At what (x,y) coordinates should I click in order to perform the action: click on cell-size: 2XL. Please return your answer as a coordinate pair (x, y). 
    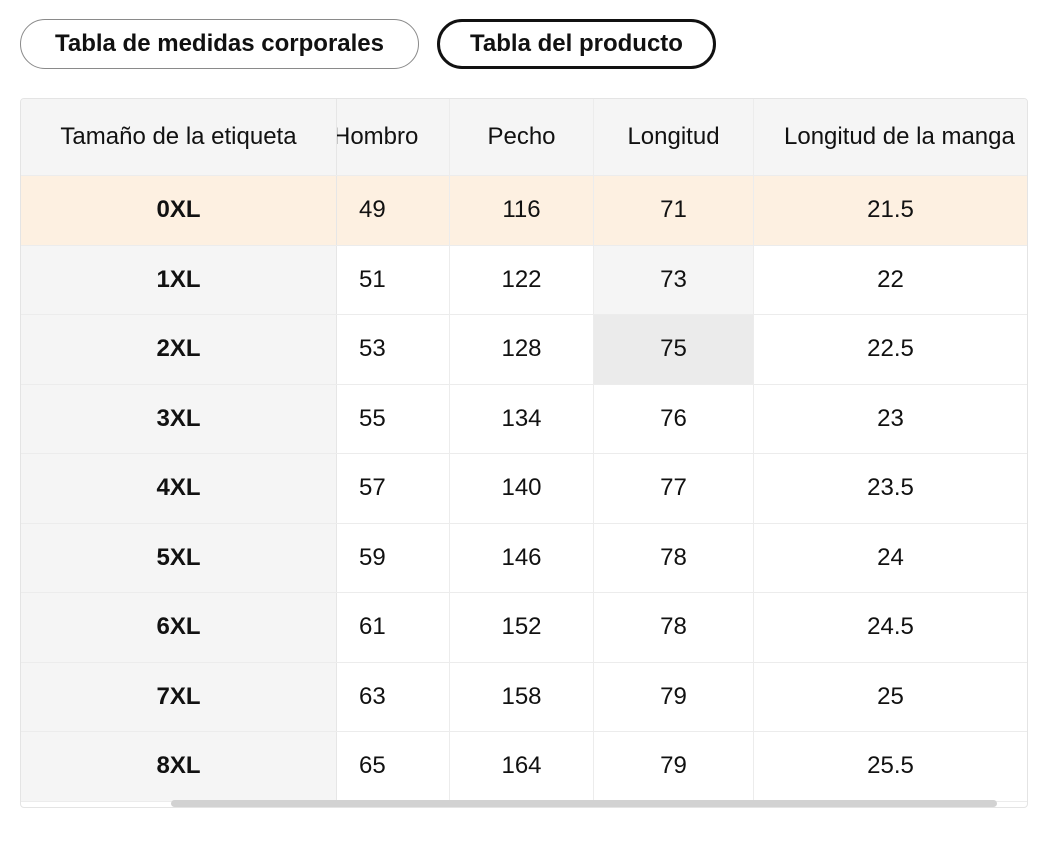
    Looking at the image, I should click on (179, 349).